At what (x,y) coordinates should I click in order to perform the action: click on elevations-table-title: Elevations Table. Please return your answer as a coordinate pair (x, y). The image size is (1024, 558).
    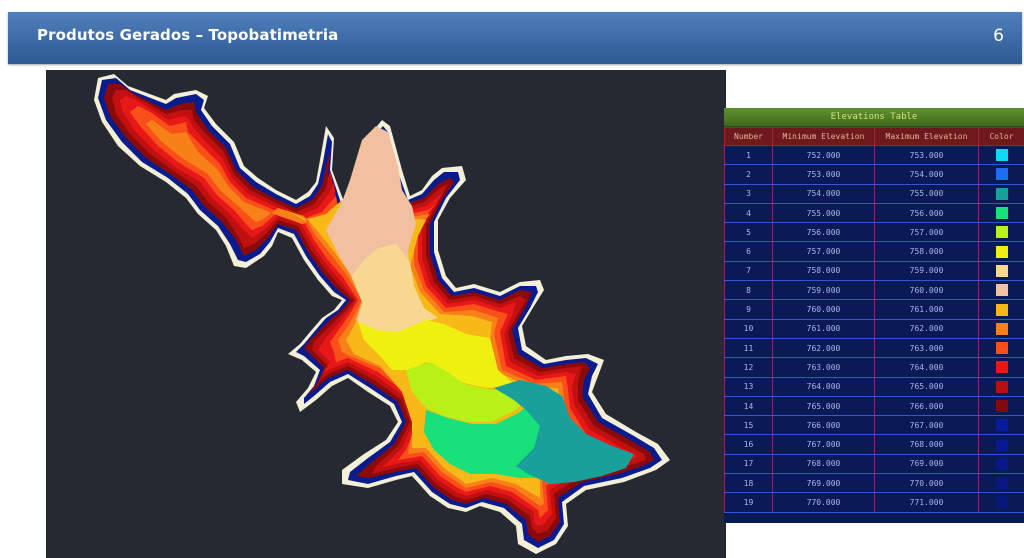
    Looking at the image, I should click on (874, 118).